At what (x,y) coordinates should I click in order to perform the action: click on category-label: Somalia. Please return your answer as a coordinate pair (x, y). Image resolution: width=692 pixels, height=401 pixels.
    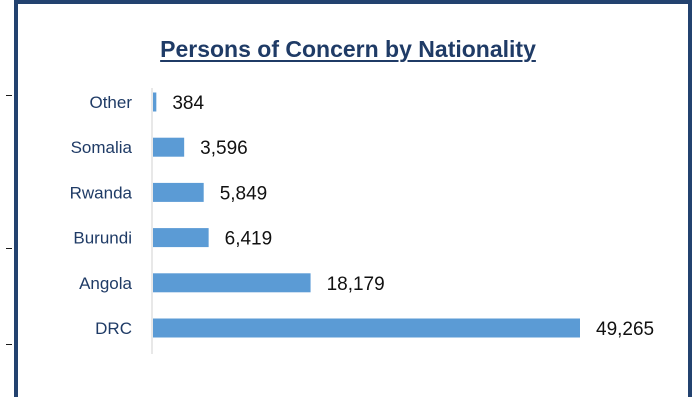
    Looking at the image, I should click on (102, 147).